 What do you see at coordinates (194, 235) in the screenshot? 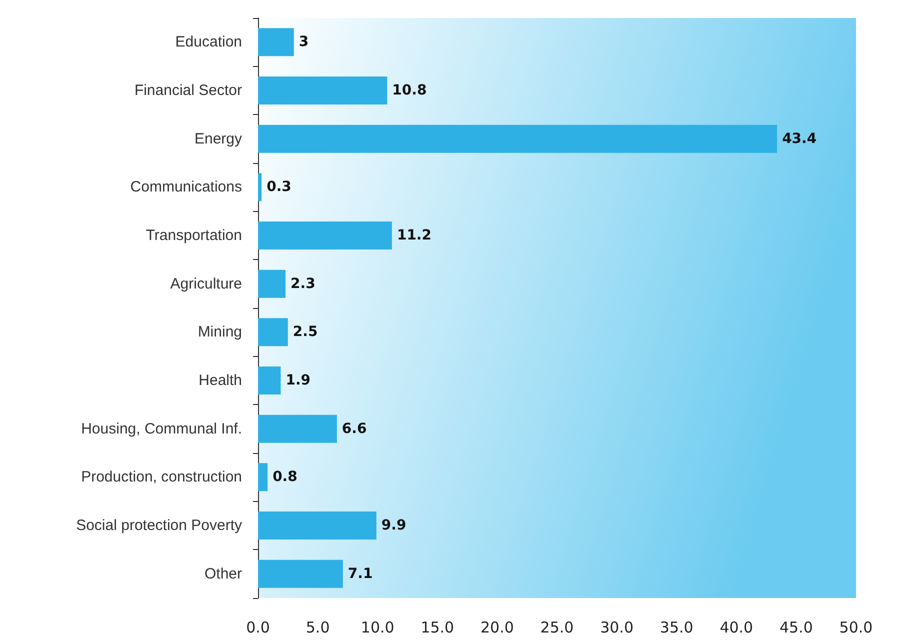
I see `y-tick-label: Transportation` at bounding box center [194, 235].